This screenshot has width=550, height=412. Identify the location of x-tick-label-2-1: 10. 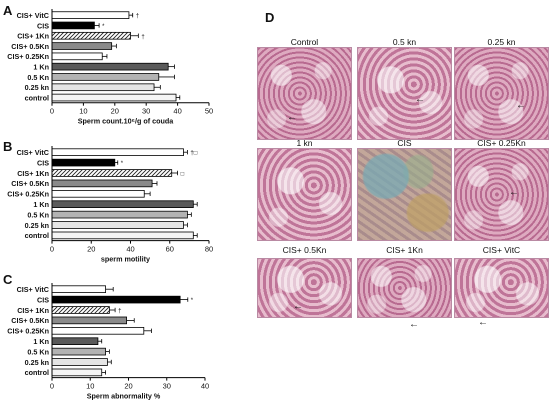
(90, 386).